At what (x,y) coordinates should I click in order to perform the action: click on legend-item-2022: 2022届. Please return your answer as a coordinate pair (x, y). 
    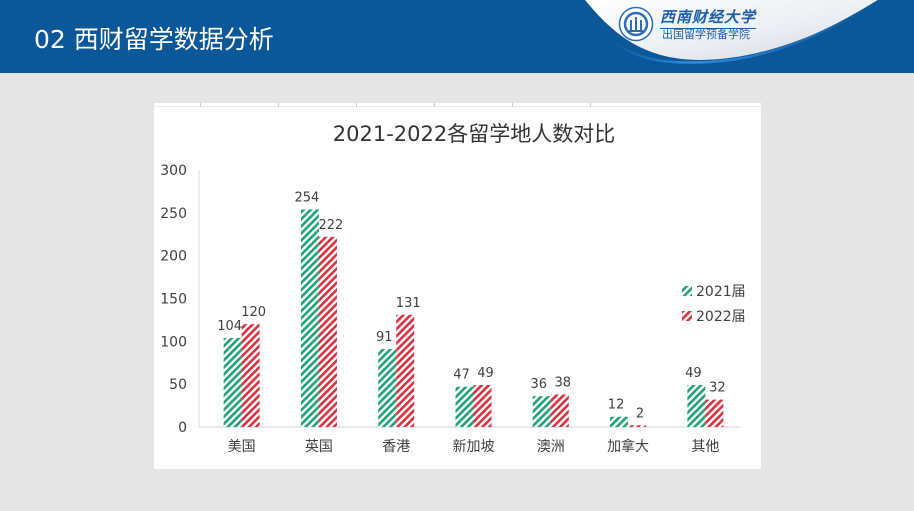
    Looking at the image, I should click on (714, 317).